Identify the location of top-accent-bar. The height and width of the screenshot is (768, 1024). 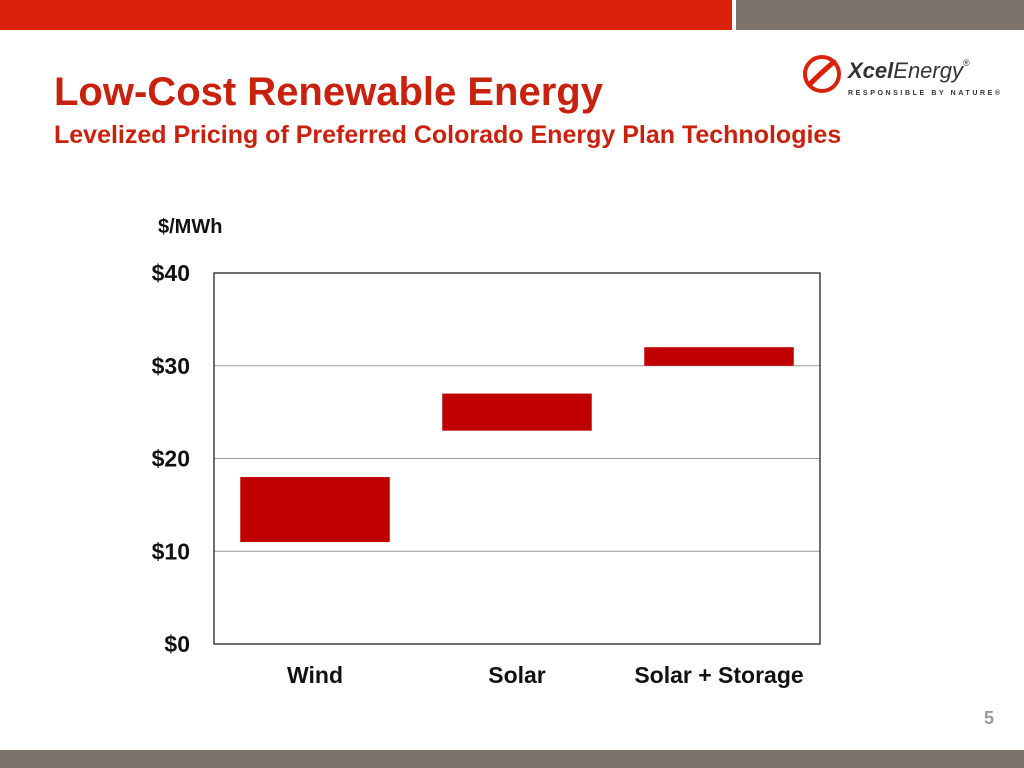
(366, 15).